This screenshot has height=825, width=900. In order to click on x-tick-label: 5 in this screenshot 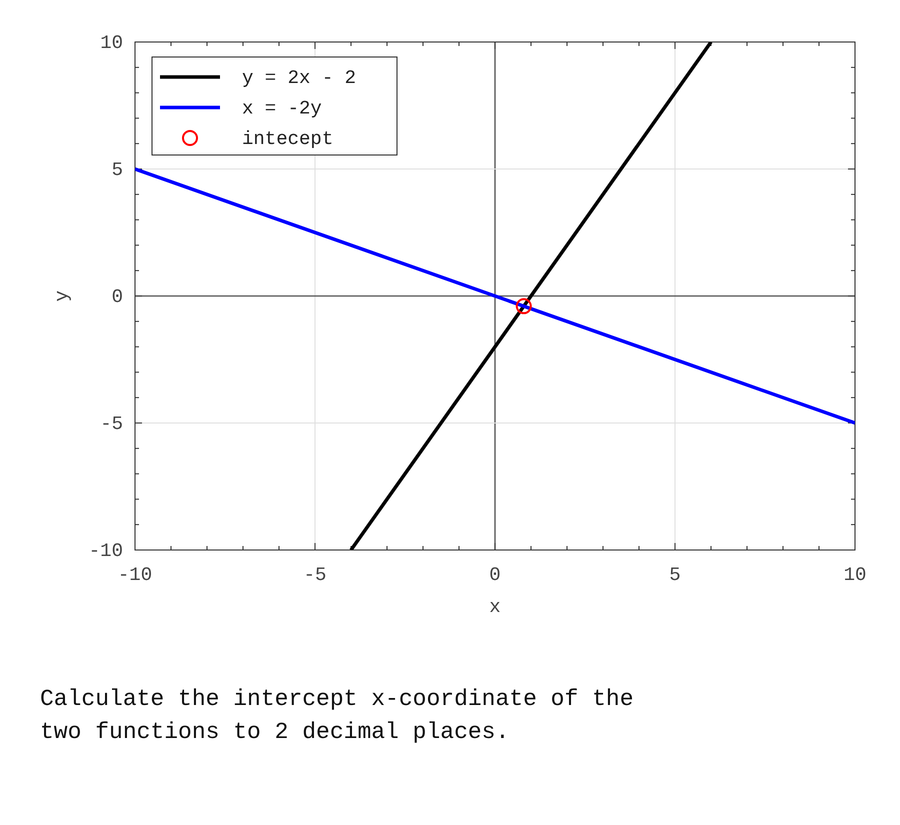, I will do `click(675, 575)`.